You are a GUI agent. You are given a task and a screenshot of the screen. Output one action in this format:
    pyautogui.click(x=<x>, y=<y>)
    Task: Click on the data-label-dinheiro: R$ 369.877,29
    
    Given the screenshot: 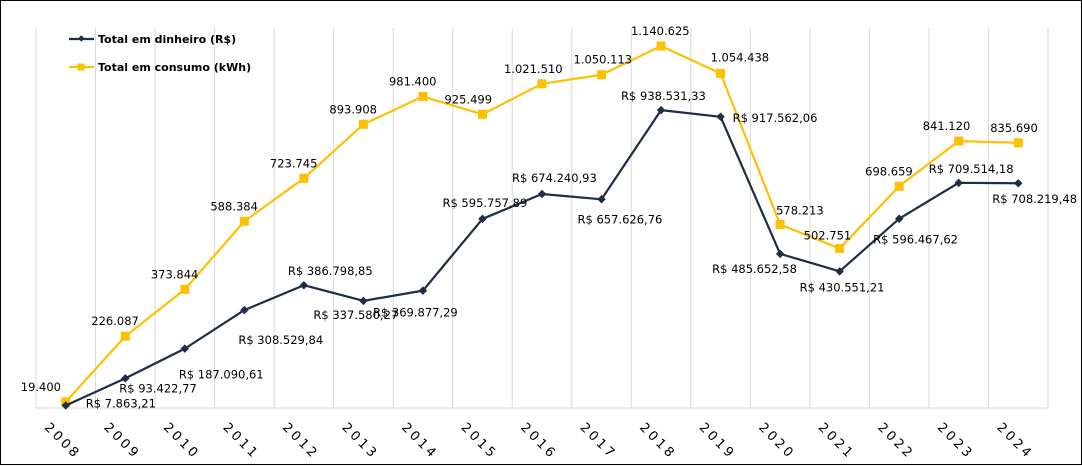 What is the action you would take?
    pyautogui.click(x=415, y=313)
    